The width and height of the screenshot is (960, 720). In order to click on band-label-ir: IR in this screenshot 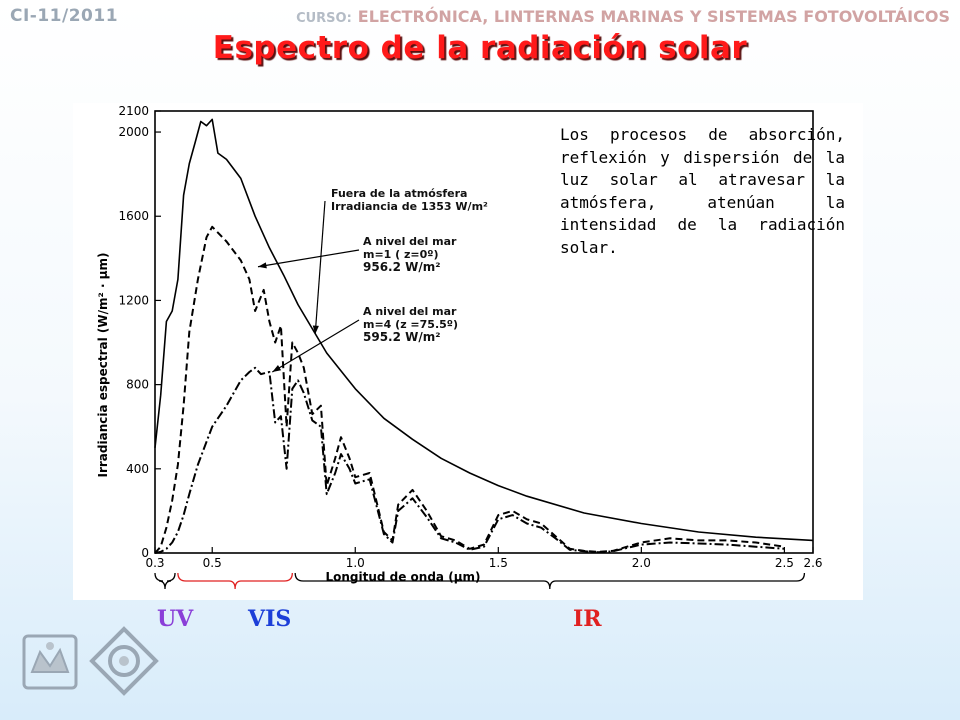, I will do `click(587, 619)`.